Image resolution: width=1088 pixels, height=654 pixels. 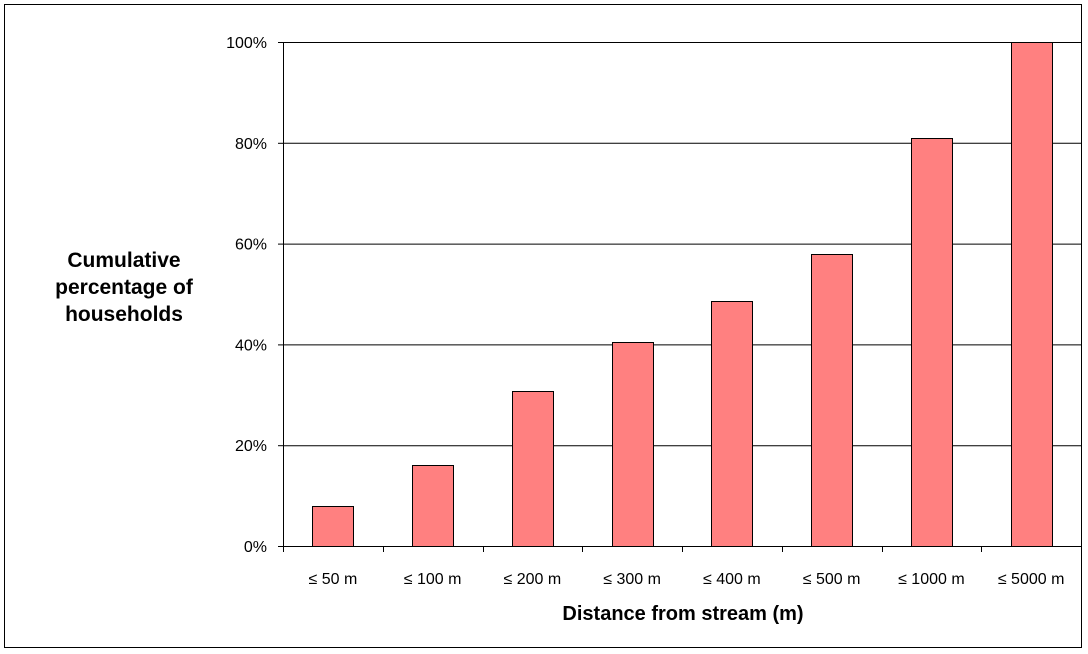 What do you see at coordinates (1031, 579) in the screenshot?
I see `x-tick-label: ≤ 5000 m` at bounding box center [1031, 579].